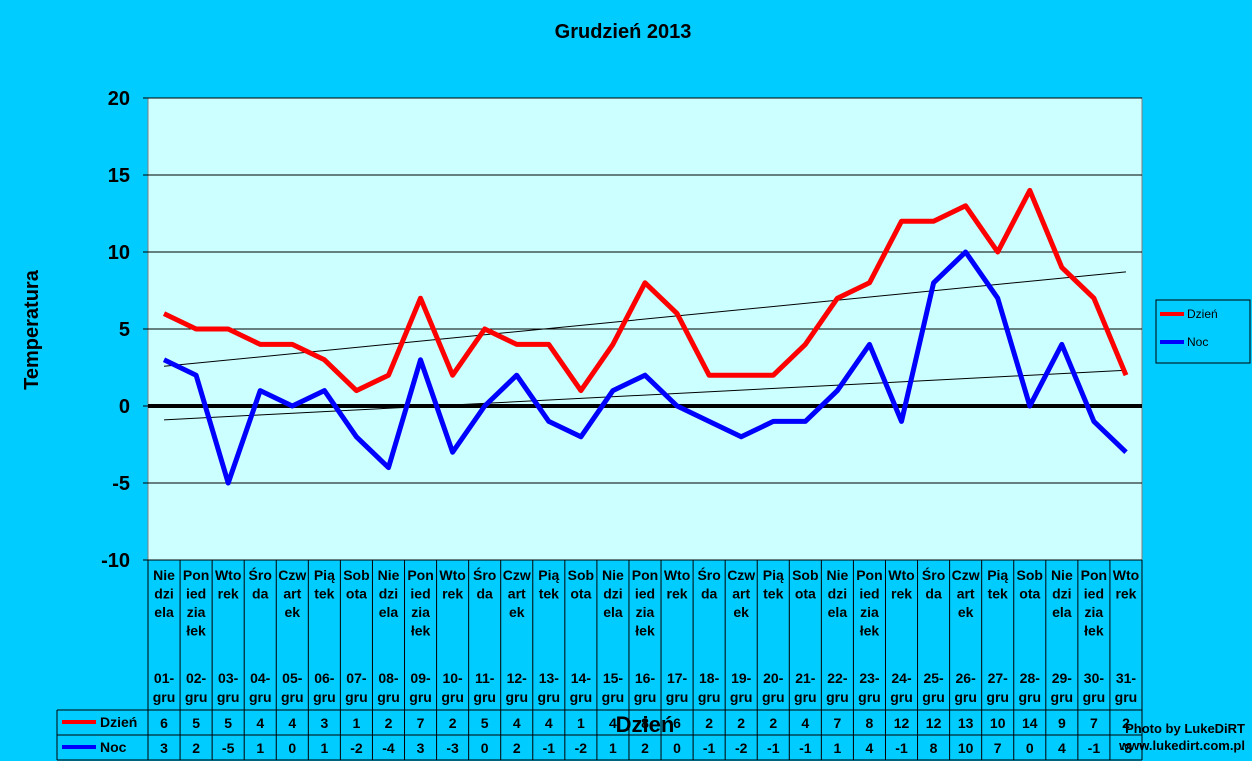  What do you see at coordinates (1094, 678) in the screenshot?
I see `category-date-label: 30-` at bounding box center [1094, 678].